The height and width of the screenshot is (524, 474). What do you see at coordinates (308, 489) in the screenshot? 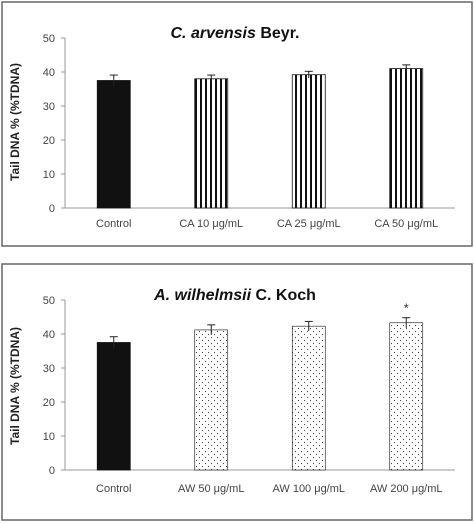
I see `x-category-label: AW 100 μg/mL` at bounding box center [308, 489].